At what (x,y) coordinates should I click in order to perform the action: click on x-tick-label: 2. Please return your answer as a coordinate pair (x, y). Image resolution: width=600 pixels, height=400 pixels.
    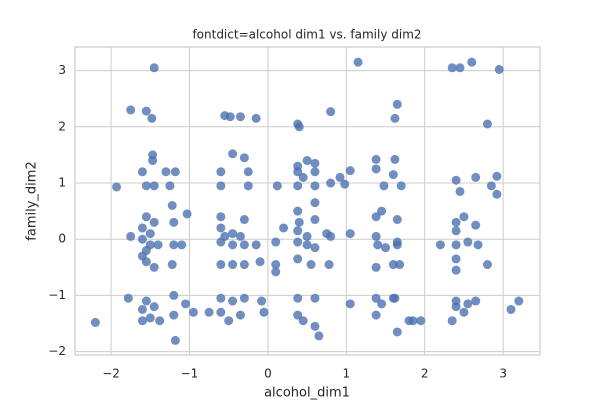
    Looking at the image, I should click on (425, 374).